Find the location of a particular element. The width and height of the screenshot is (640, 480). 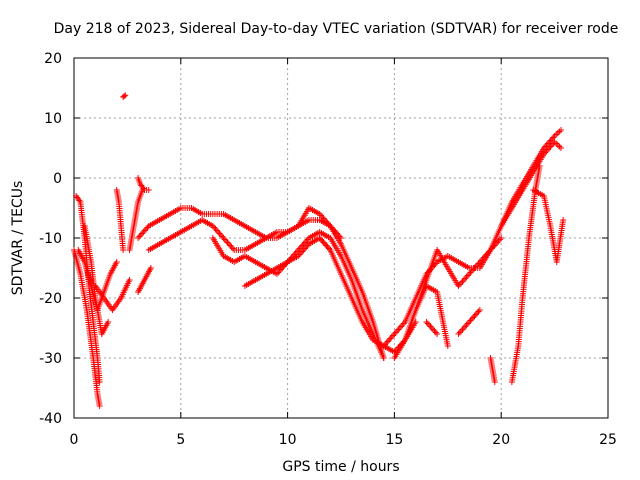

y-tick-label: 20 is located at coordinates (53, 59).